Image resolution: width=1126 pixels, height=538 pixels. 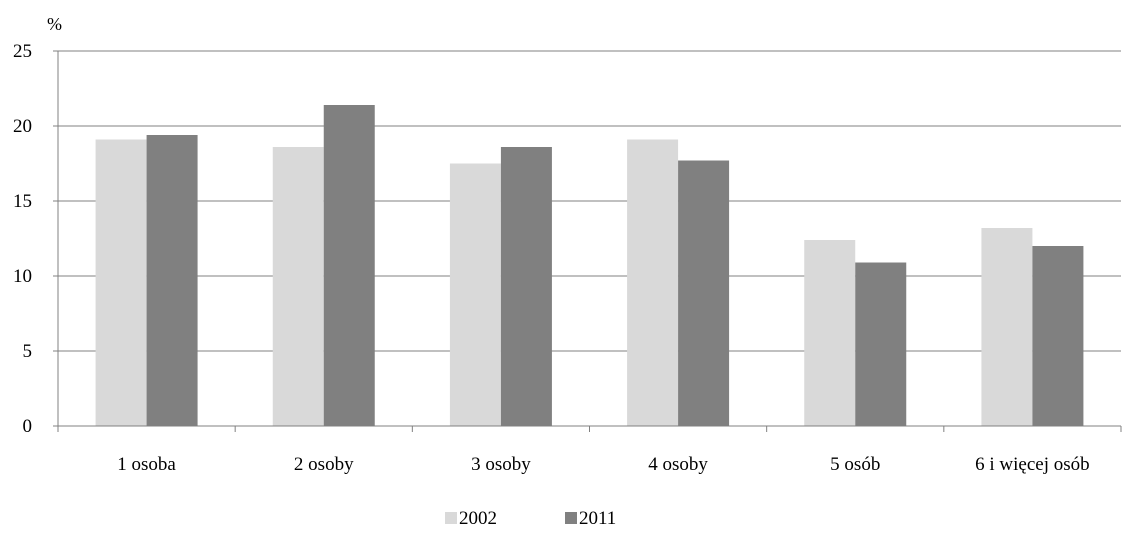 What do you see at coordinates (324, 464) in the screenshot?
I see `x-tick-label: 2 osoby` at bounding box center [324, 464].